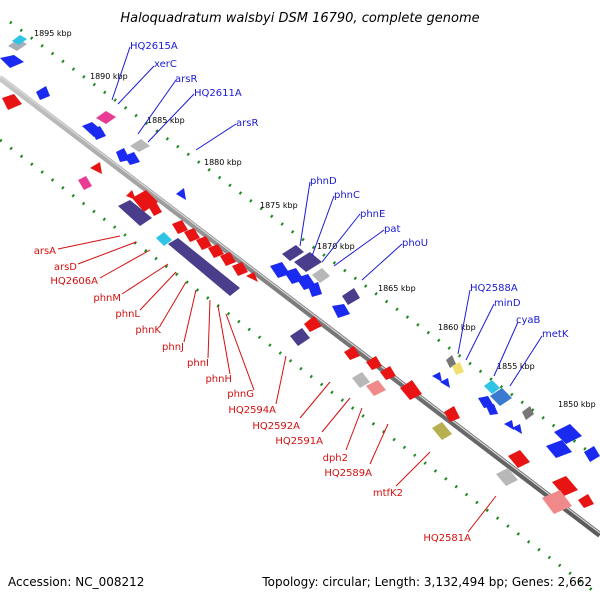 This screenshot has height=600, width=600. I want to click on gene-label: HQ2606A, so click(74, 281).